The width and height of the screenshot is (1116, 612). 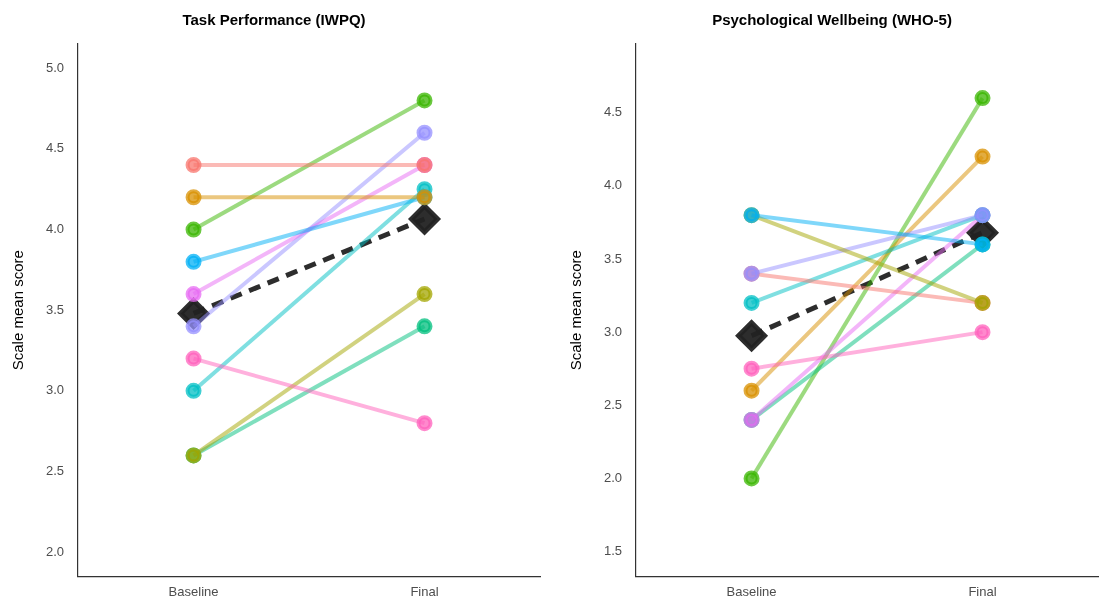 I want to click on chart-title: Psychological Wellbeing (WHO-5), so click(x=832, y=20).